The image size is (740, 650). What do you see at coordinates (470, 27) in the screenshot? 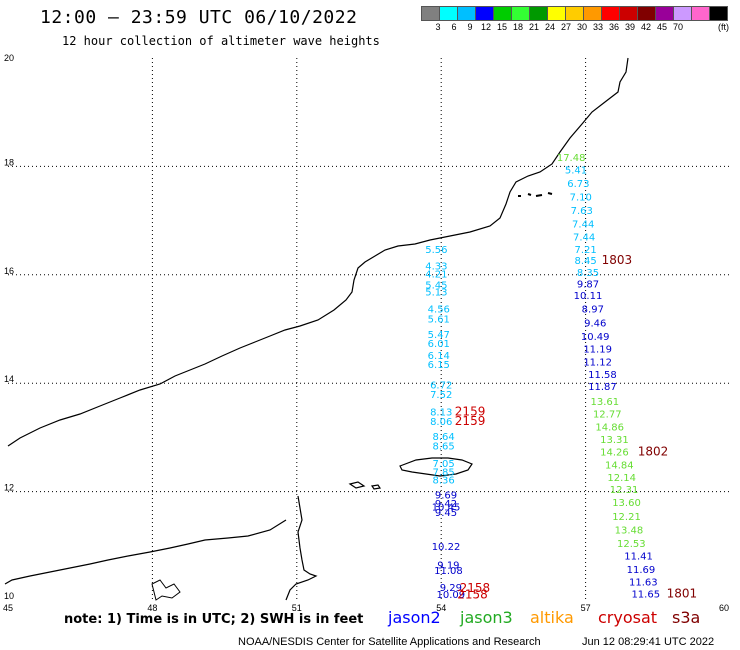
I see `colorbar-label: 9` at bounding box center [470, 27].